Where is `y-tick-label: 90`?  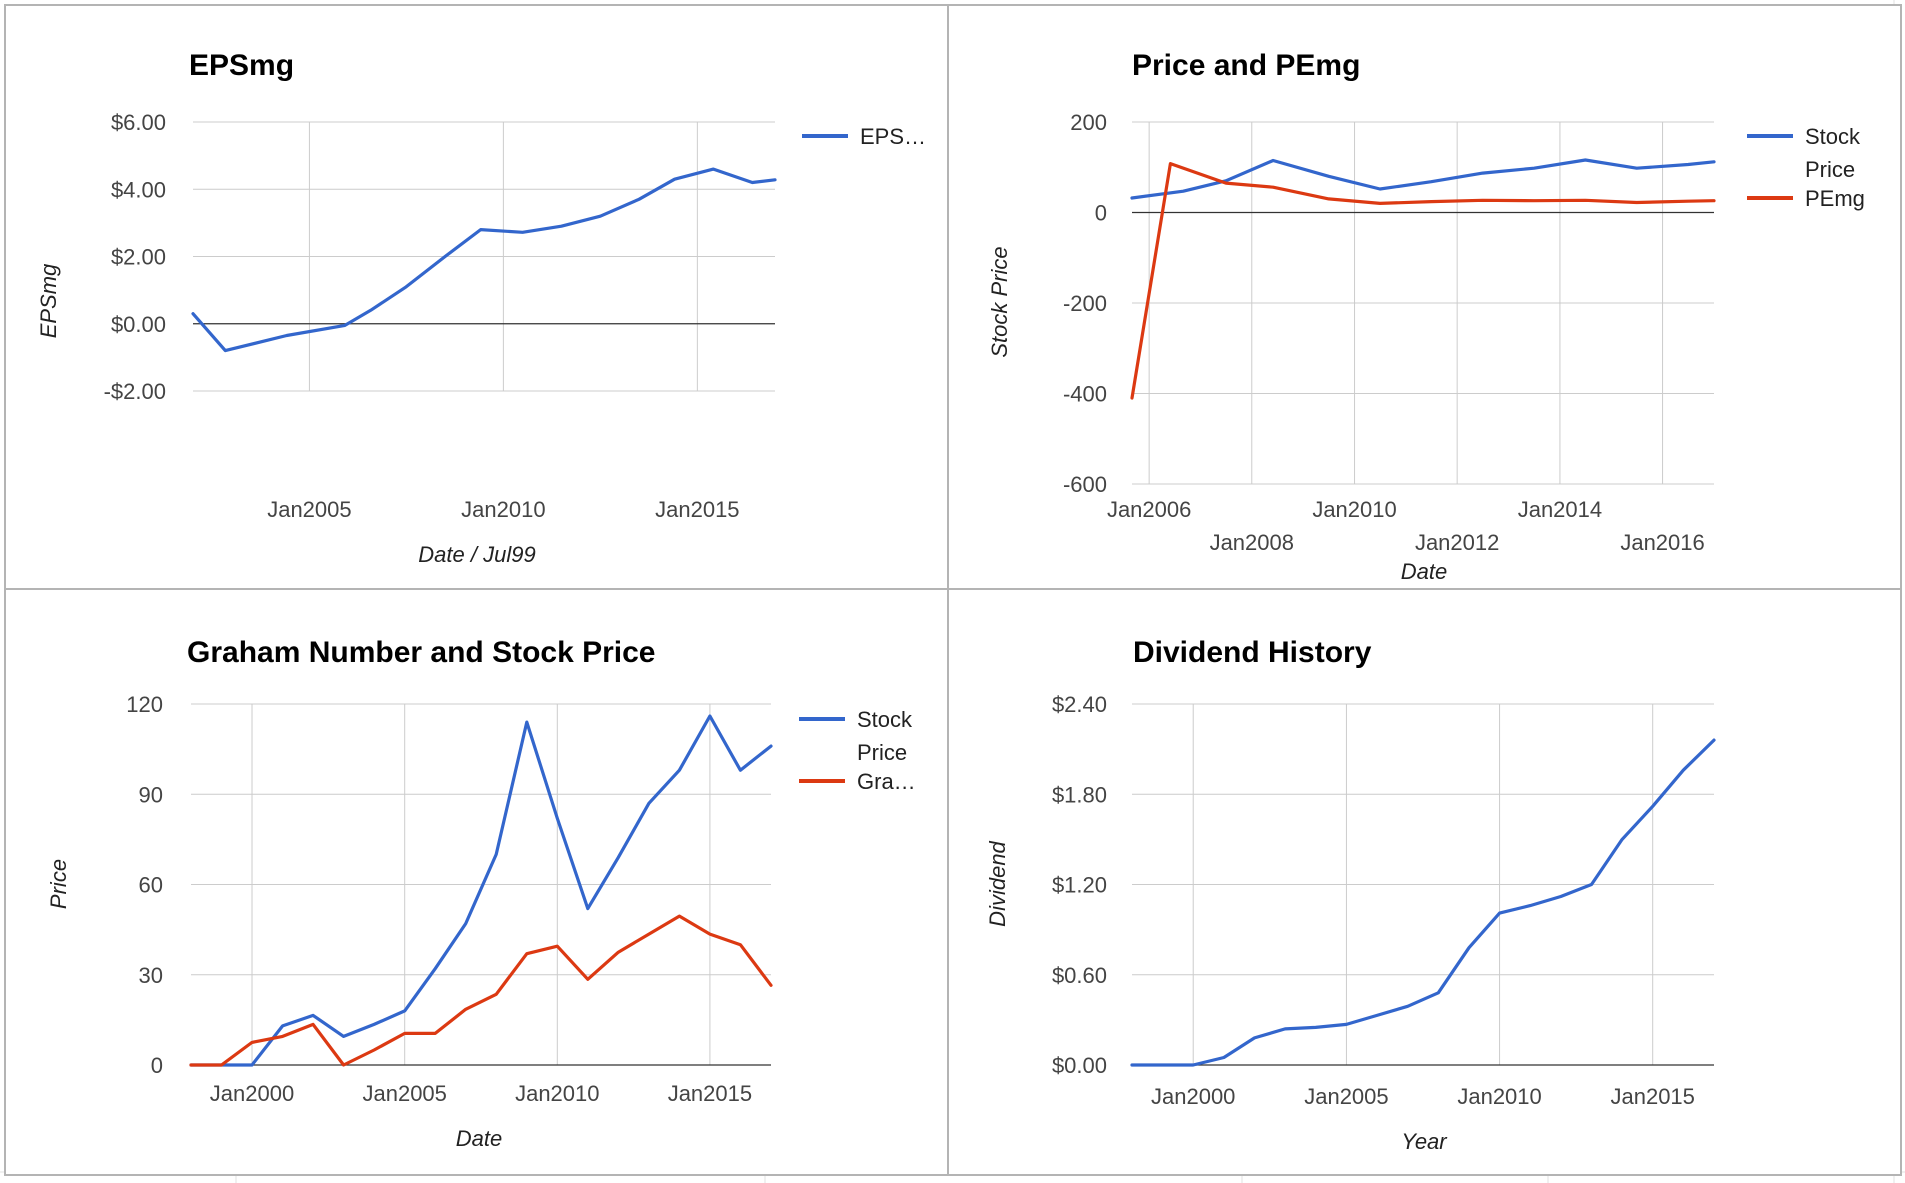
y-tick-label: 90 is located at coordinates (151, 794).